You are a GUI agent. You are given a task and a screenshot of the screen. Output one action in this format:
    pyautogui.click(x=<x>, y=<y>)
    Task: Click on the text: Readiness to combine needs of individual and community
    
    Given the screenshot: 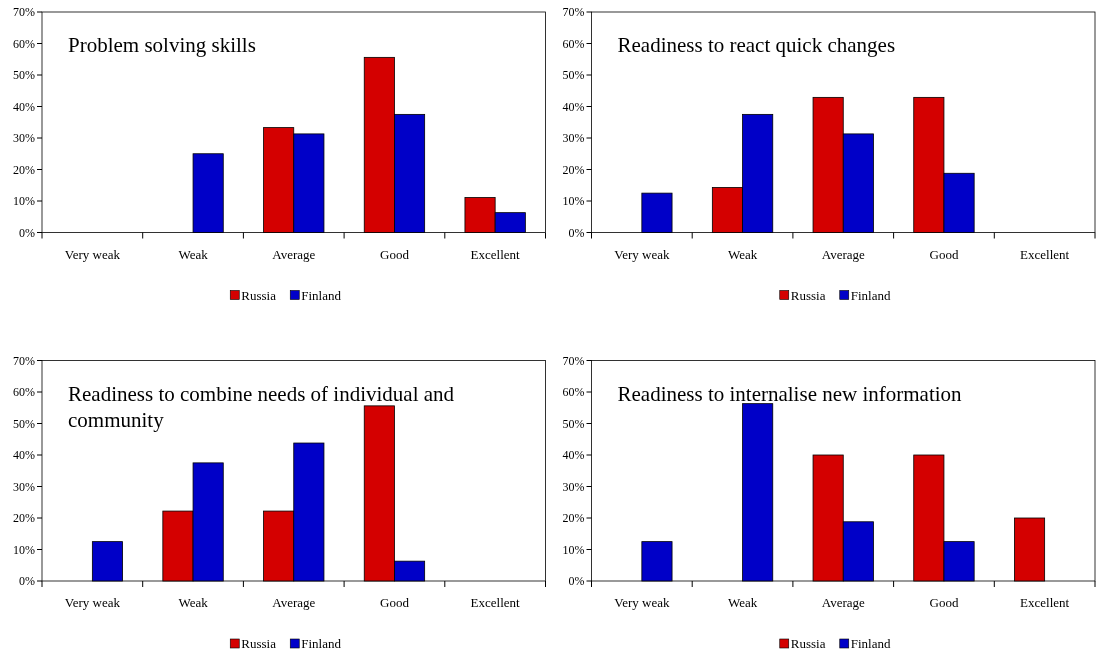 What is the action you would take?
    pyautogui.click(x=261, y=406)
    